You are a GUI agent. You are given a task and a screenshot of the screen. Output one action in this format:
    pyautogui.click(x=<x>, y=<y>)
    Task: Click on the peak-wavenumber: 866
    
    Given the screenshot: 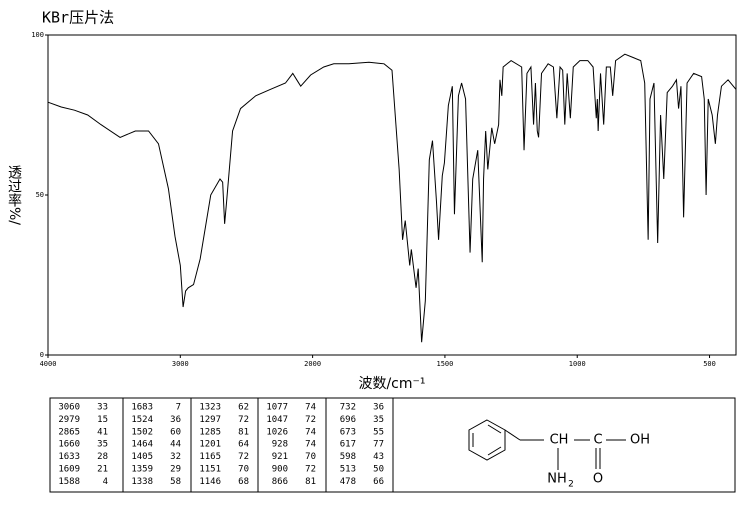 What is the action you would take?
    pyautogui.click(x=280, y=482)
    